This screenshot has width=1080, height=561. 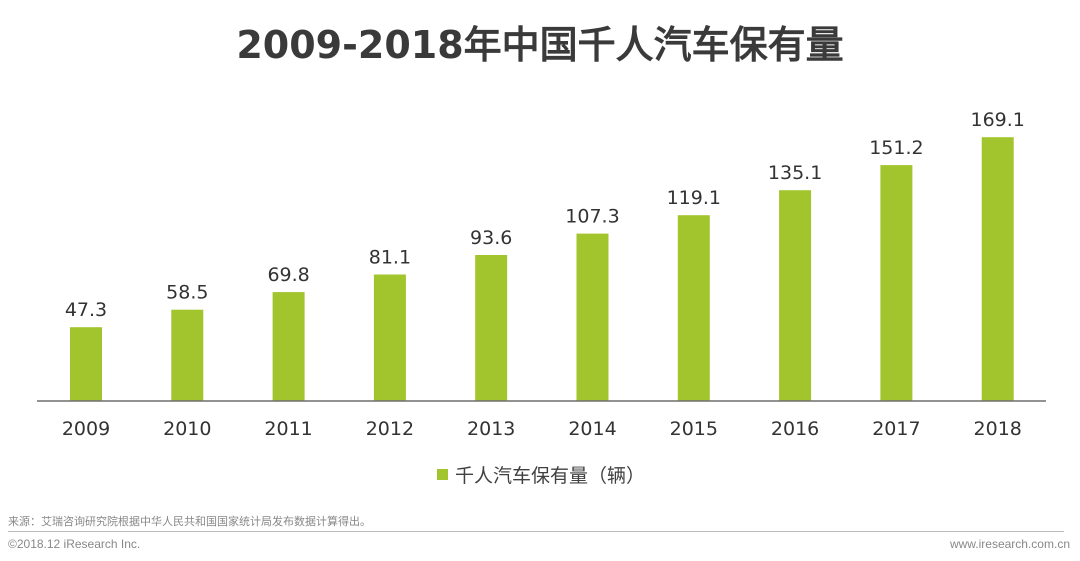 I want to click on bar-2013, so click(x=491, y=328).